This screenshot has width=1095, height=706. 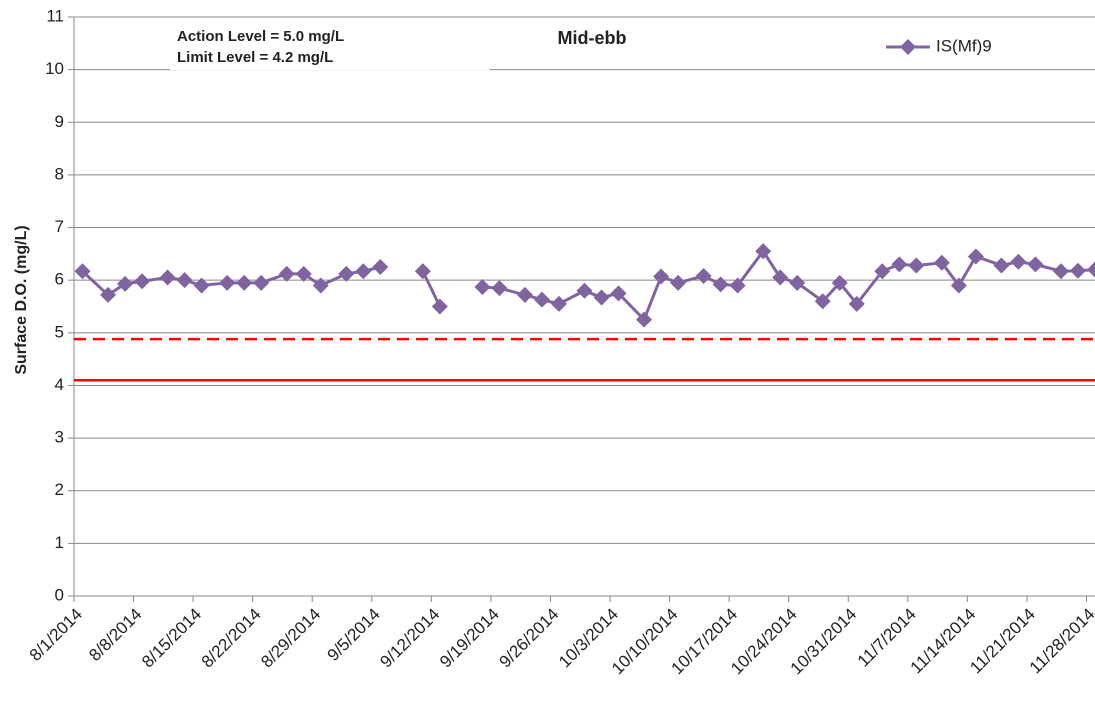 What do you see at coordinates (908, 47) in the screenshot?
I see `legend-marker` at bounding box center [908, 47].